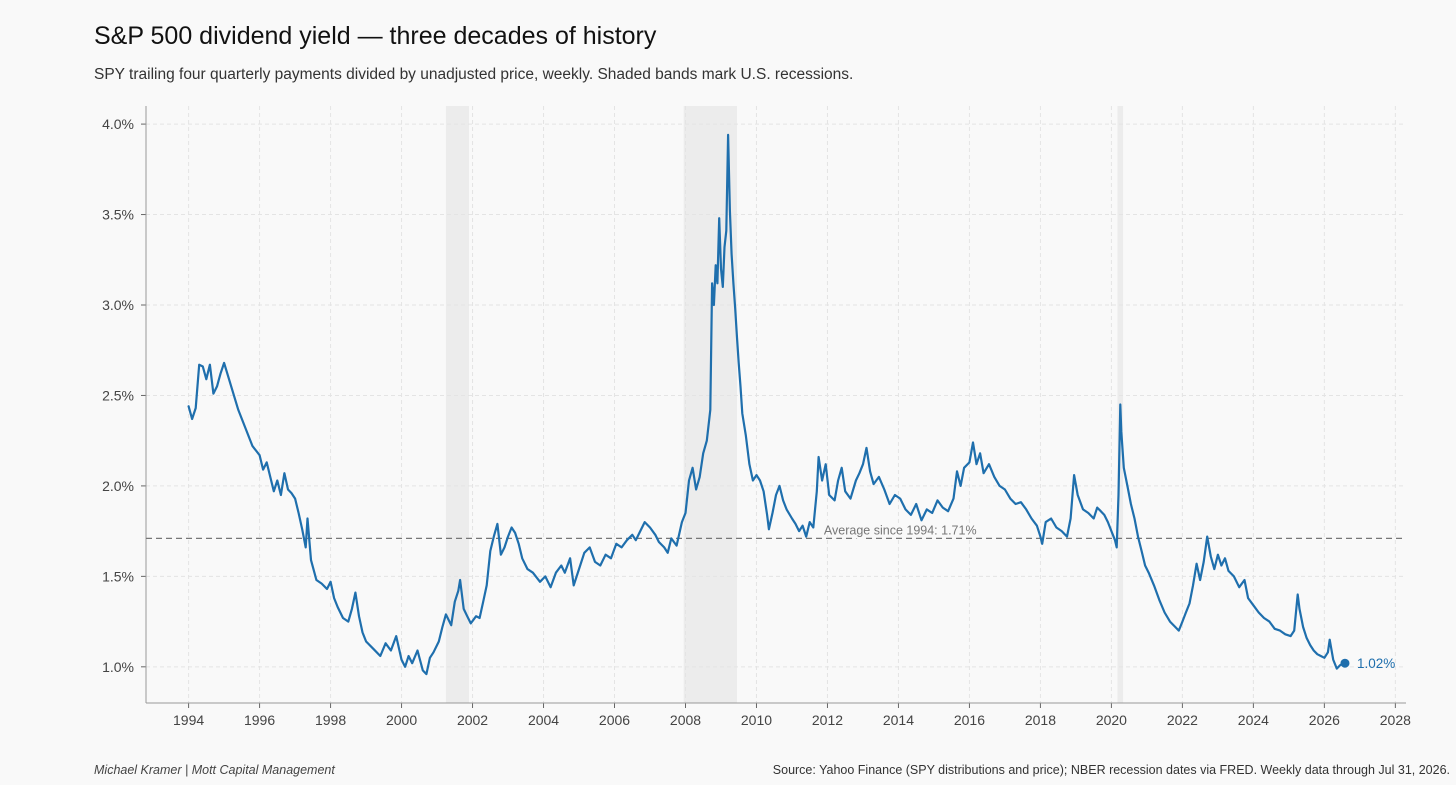 The image size is (1456, 785). Describe the element at coordinates (614, 720) in the screenshot. I see `x-tick-label: 2006` at that location.